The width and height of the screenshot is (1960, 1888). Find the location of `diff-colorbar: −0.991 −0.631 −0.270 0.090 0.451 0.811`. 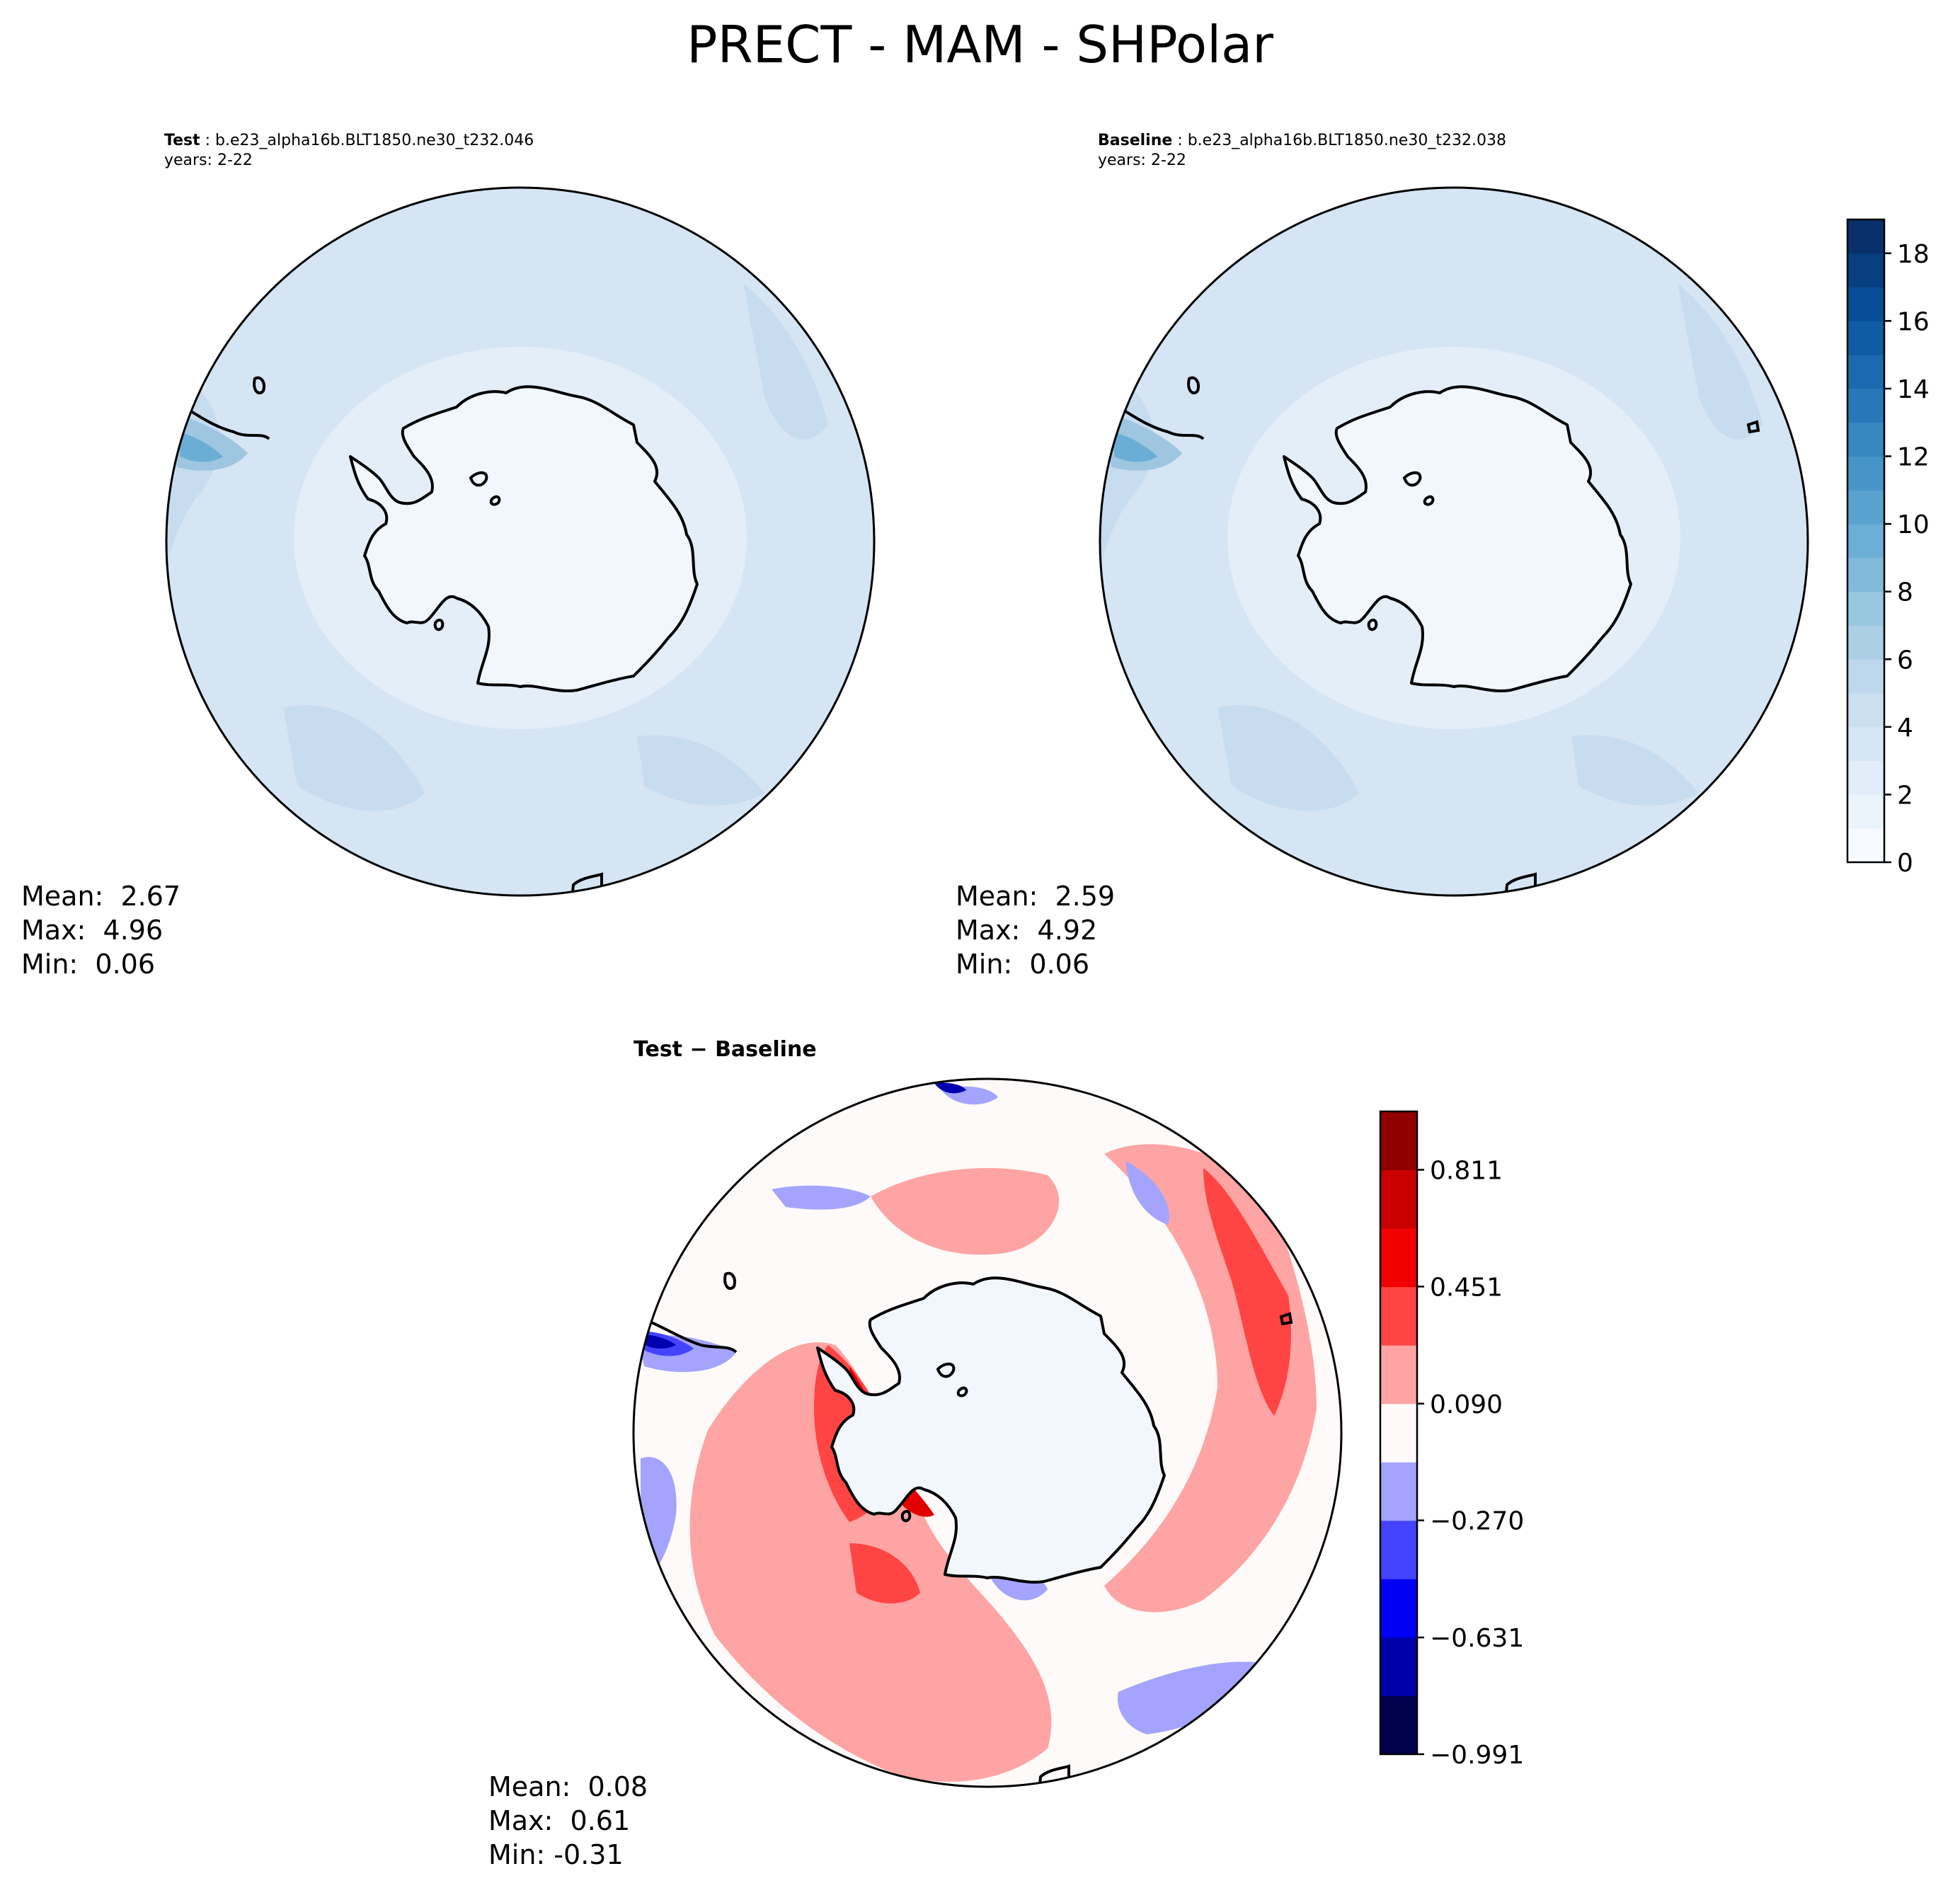

diff-colorbar: −0.991 −0.631 −0.270 0.090 0.451 0.811 is located at coordinates (1451, 1440).